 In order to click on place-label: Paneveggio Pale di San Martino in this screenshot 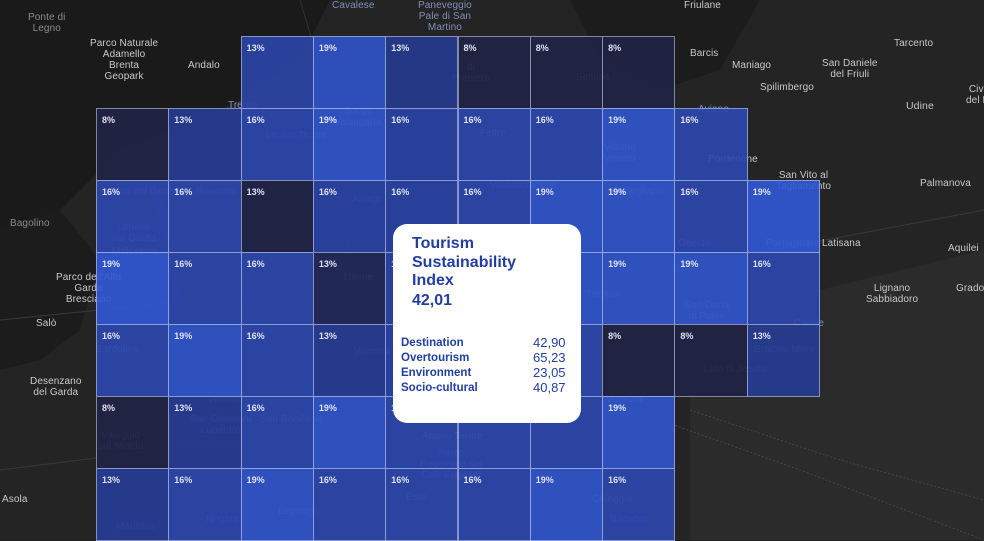, I will do `click(445, 16)`.